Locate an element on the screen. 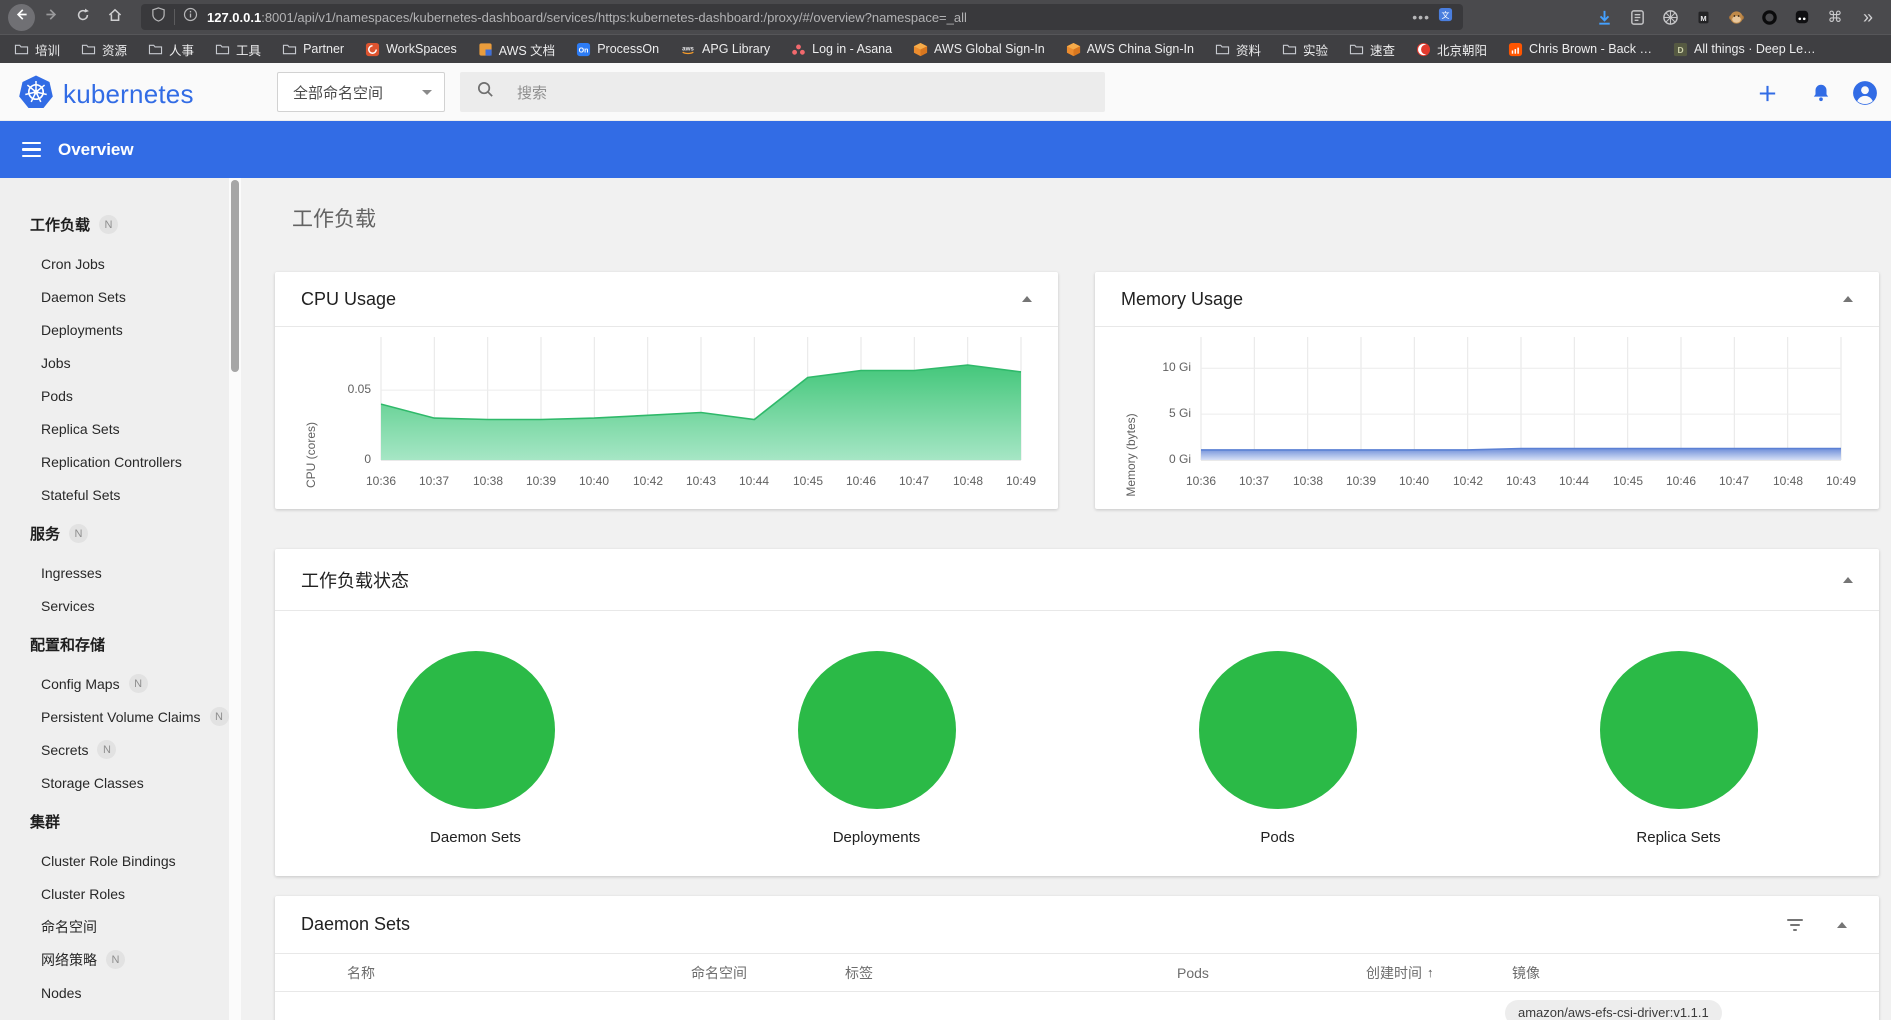 Image resolution: width=1891 pixels, height=1020 pixels. bookmark-item: Partner is located at coordinates (313, 49).